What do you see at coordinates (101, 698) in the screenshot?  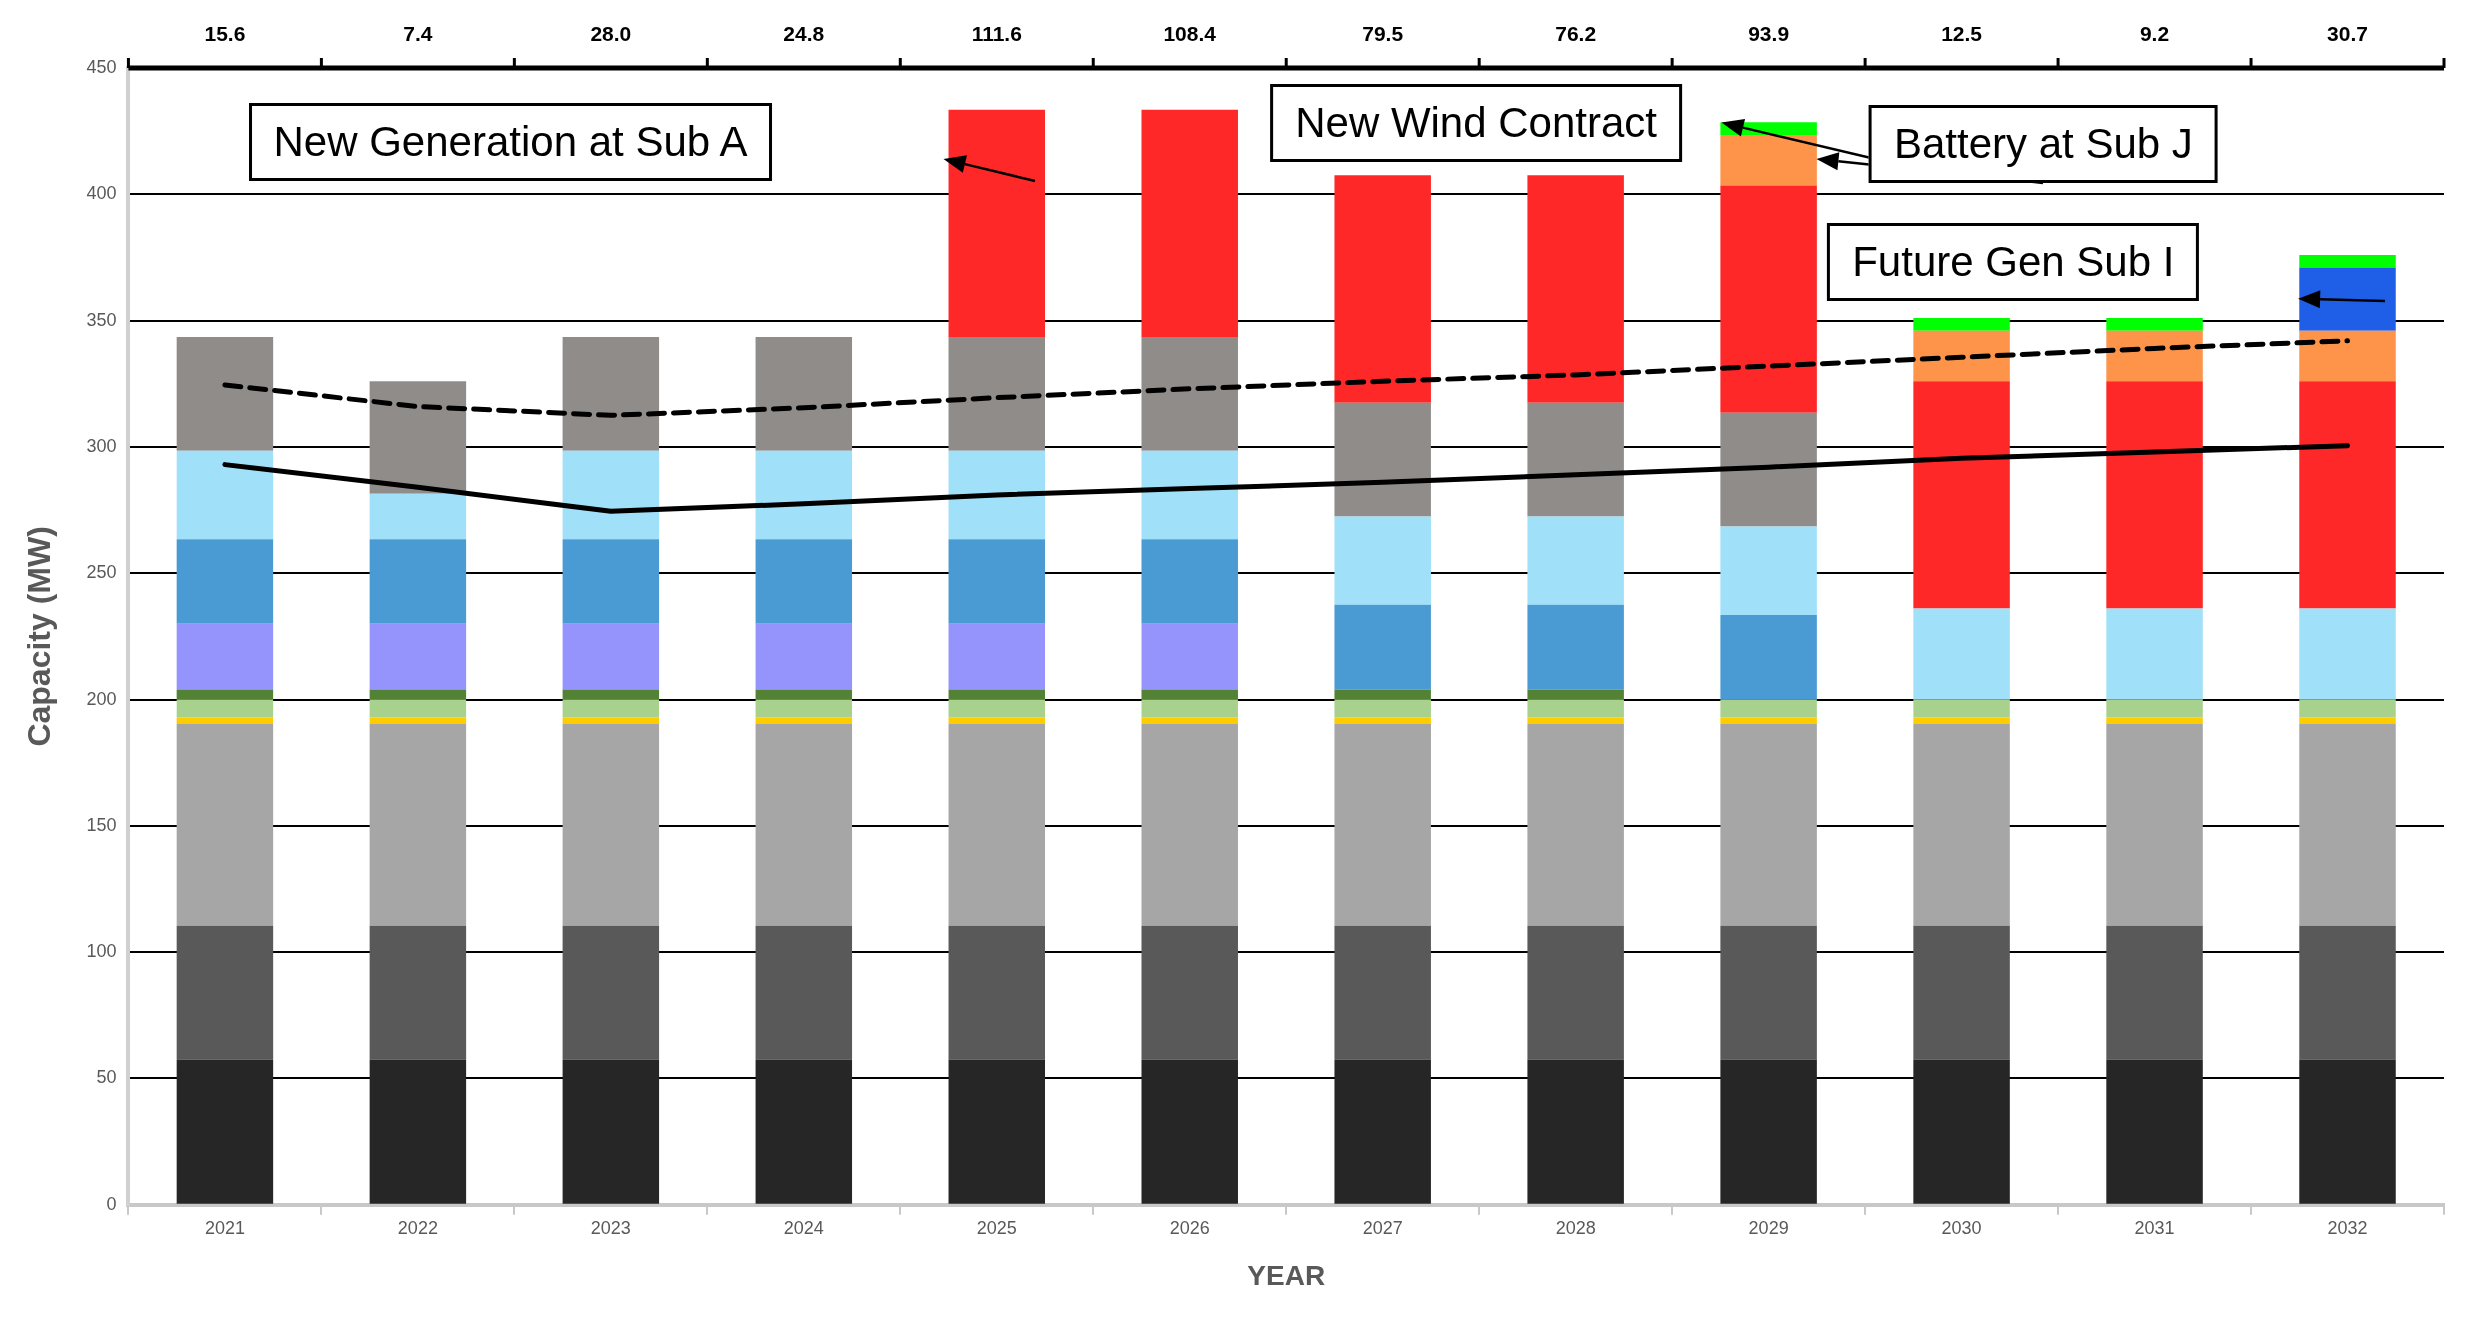 I see `y-tick-label: 200` at bounding box center [101, 698].